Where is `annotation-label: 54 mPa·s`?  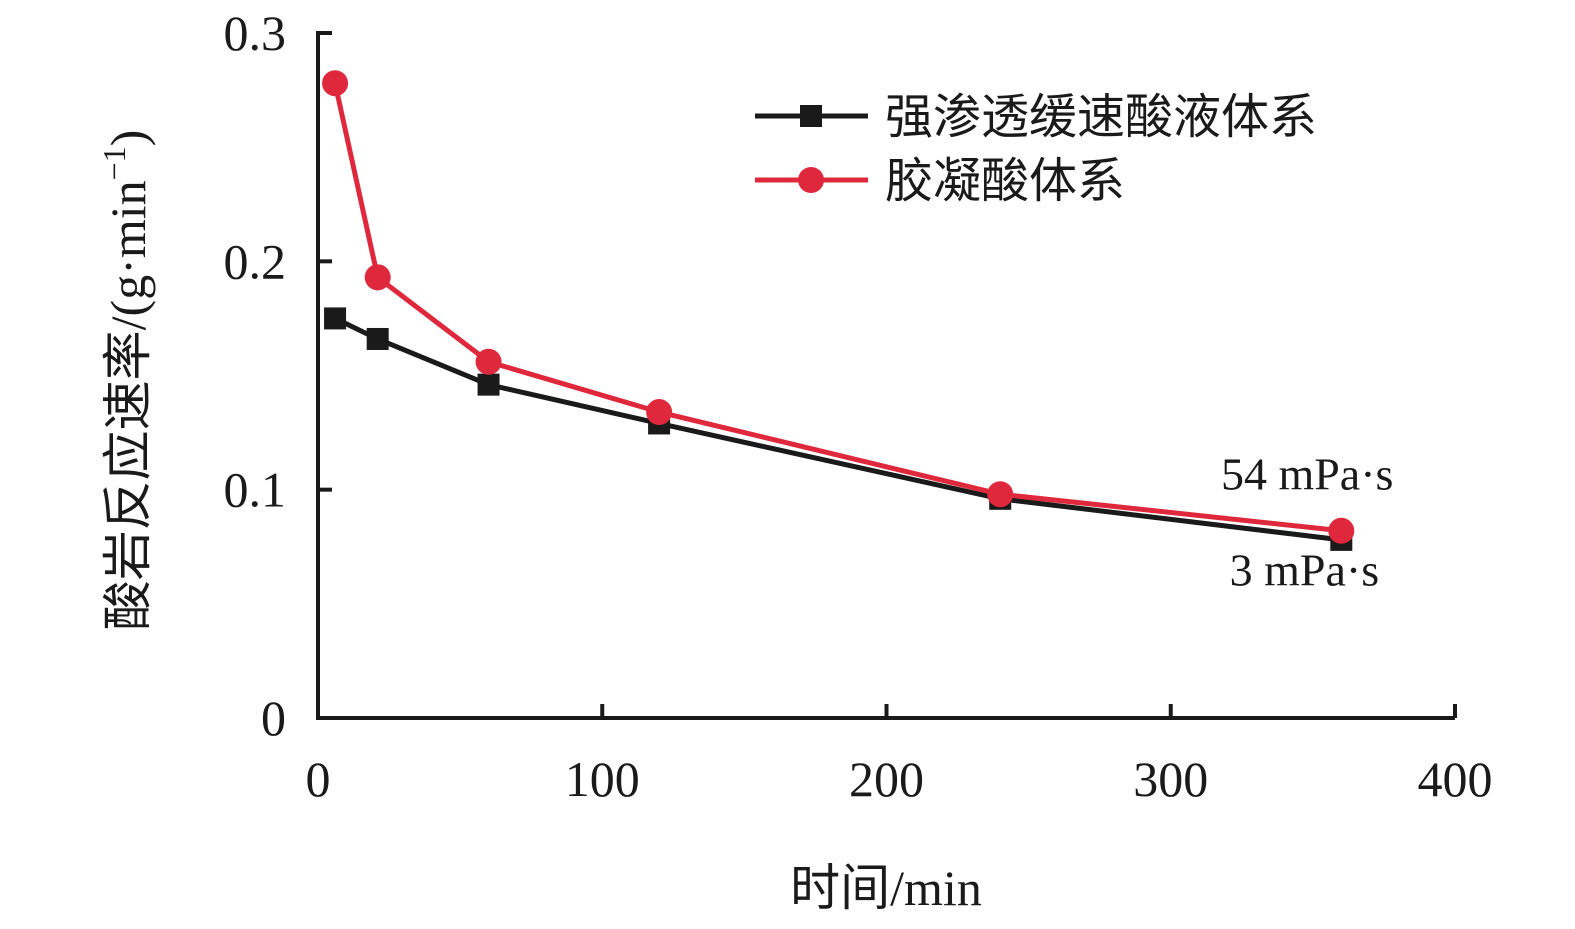
annotation-label: 54 mPa·s is located at coordinates (1307, 474).